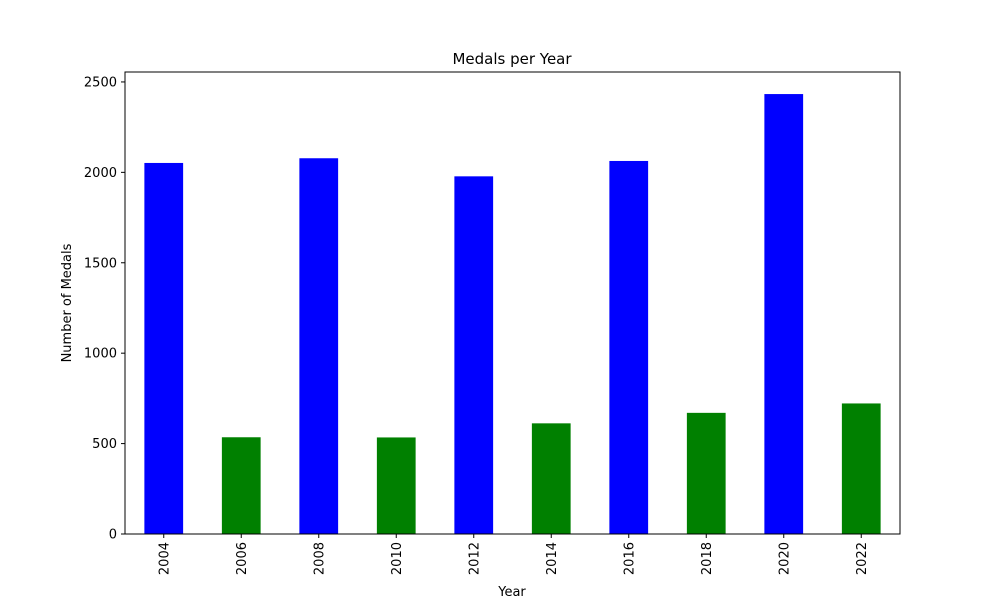 The height and width of the screenshot is (604, 1000). I want to click on y-tick-label: 1500, so click(100, 263).